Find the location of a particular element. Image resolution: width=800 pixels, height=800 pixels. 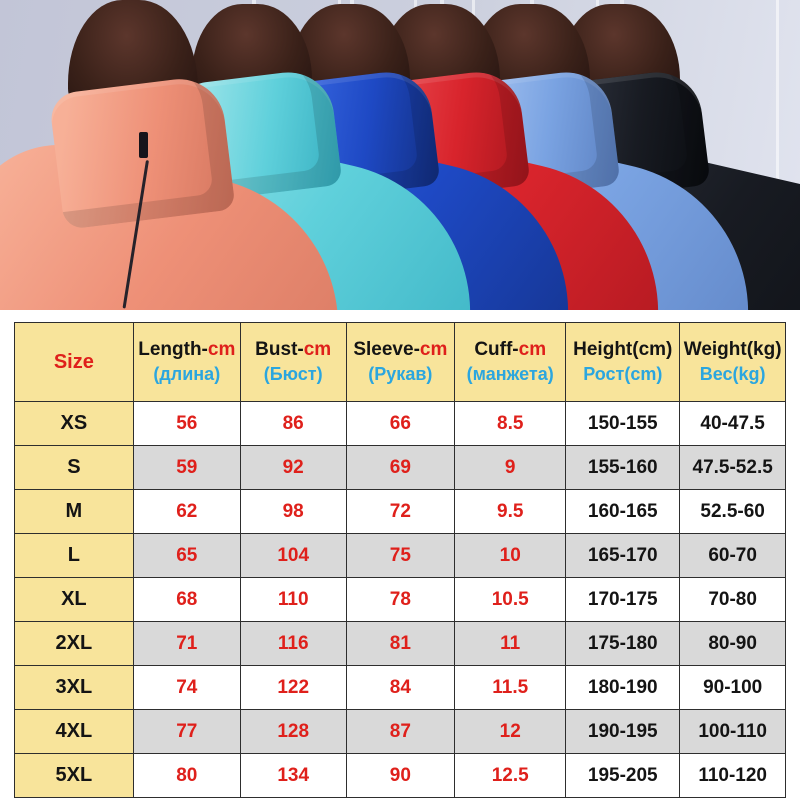

cell-cuff: 12 is located at coordinates (510, 731).